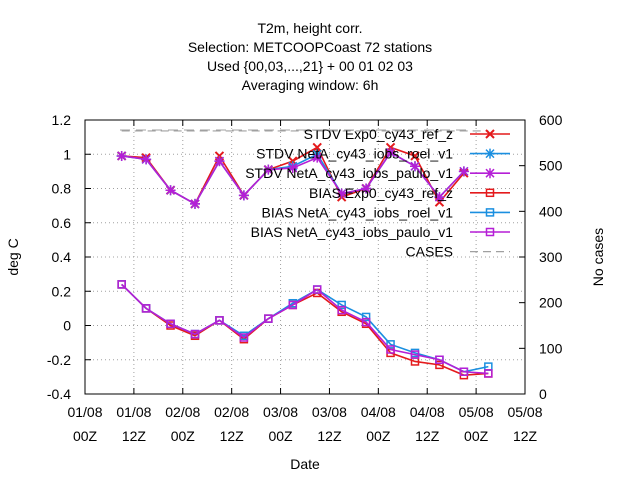 The height and width of the screenshot is (480, 640). What do you see at coordinates (551, 257) in the screenshot?
I see `y2-tick-label: 300` at bounding box center [551, 257].